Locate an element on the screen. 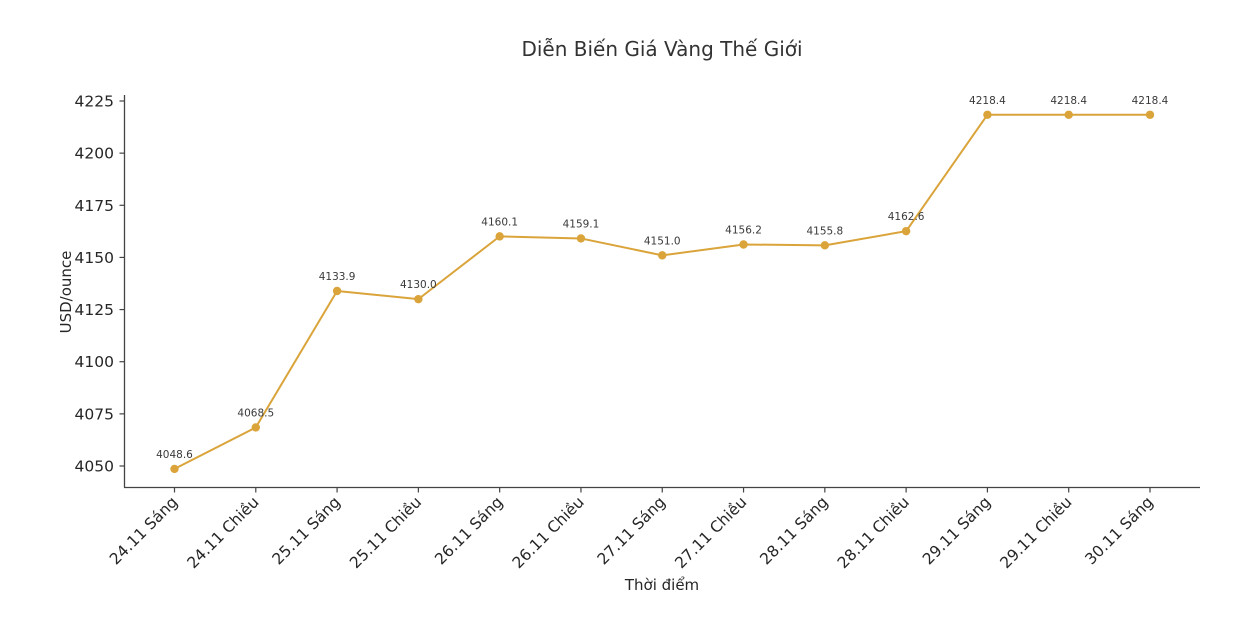 Image resolution: width=1234 pixels, height=620 pixels. x-tick-label: 29.11 Chiều is located at coordinates (1036, 532).